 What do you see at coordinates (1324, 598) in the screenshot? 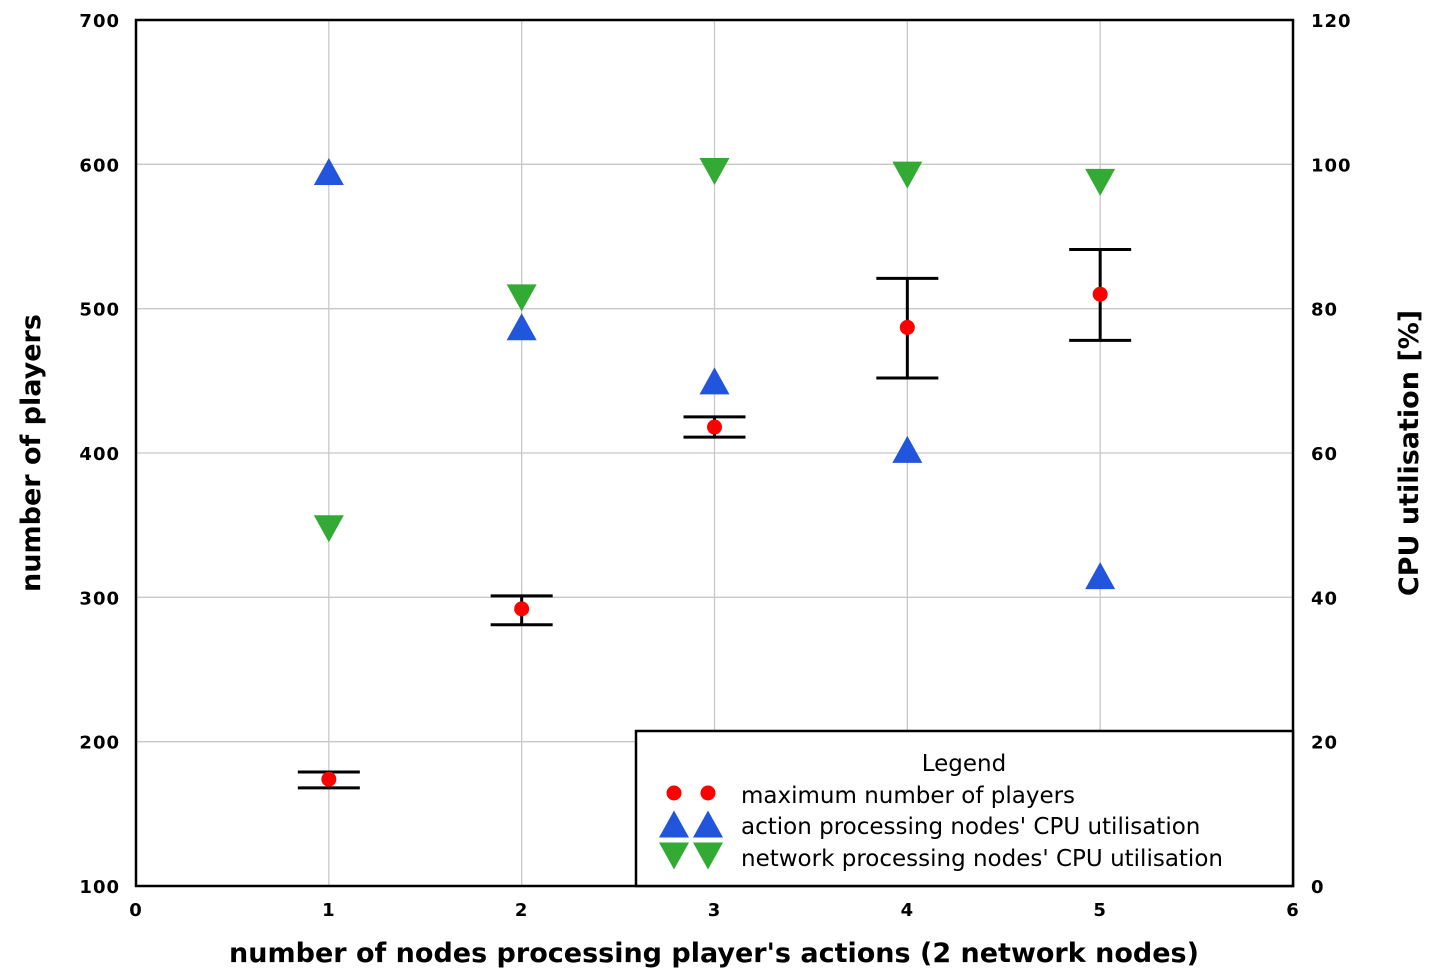
I see `y2-tick-label: 40` at bounding box center [1324, 598].